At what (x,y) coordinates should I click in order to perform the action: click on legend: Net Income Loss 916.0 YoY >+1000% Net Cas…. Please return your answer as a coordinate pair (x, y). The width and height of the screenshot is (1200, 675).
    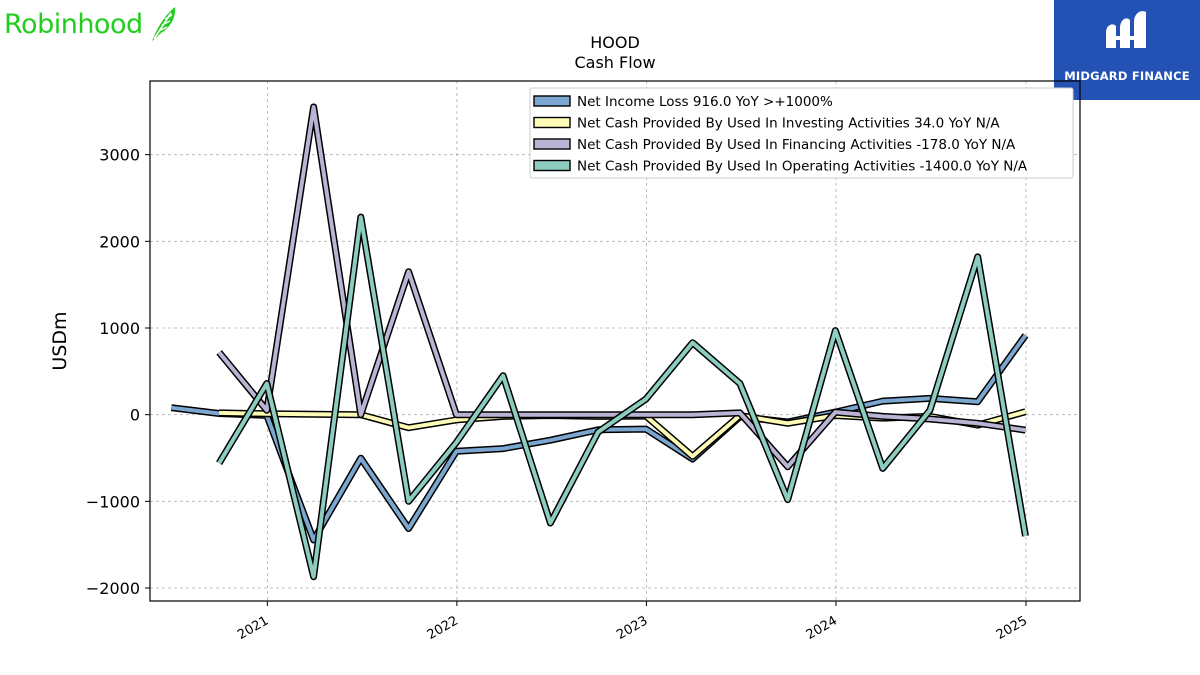
    Looking at the image, I should click on (801, 133).